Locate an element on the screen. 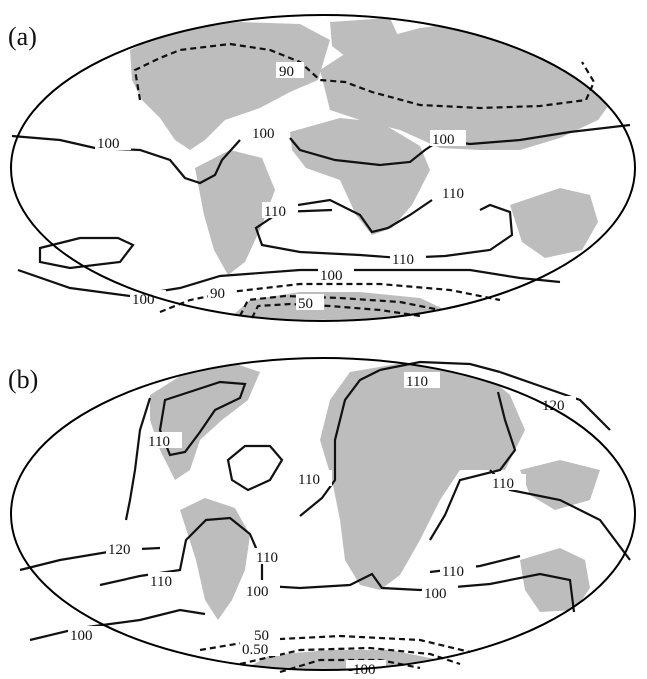 This screenshot has width=647, height=679. label-110-top-b: 110 is located at coordinates (417, 382).